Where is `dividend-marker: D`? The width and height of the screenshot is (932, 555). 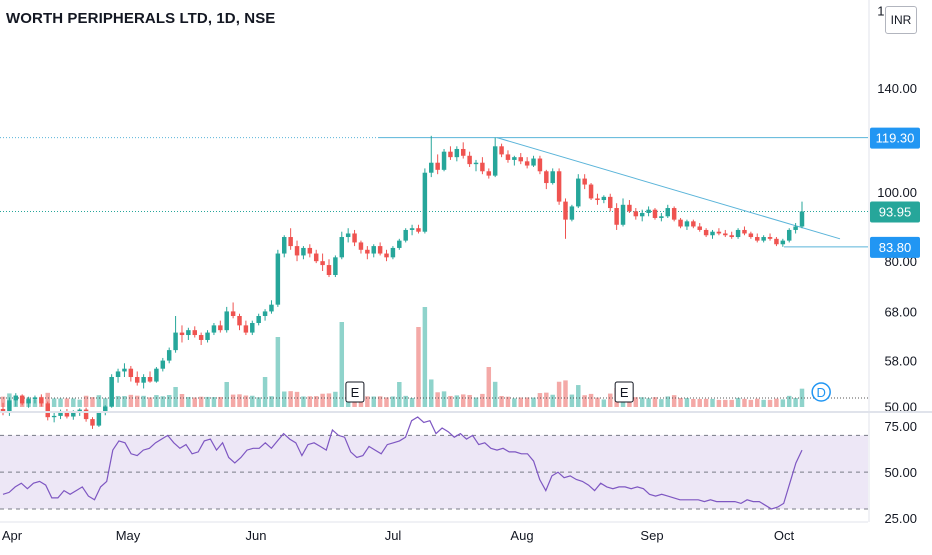
dividend-marker: D is located at coordinates (821, 392).